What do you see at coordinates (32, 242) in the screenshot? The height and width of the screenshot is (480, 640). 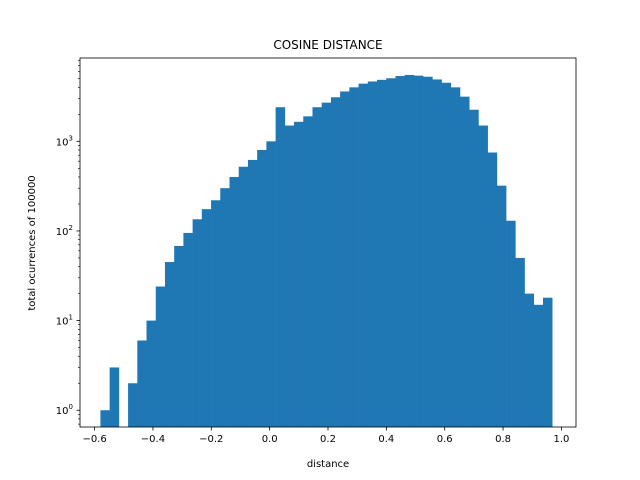 I see `y-axis-label: total ocurrences of 100000` at bounding box center [32, 242].